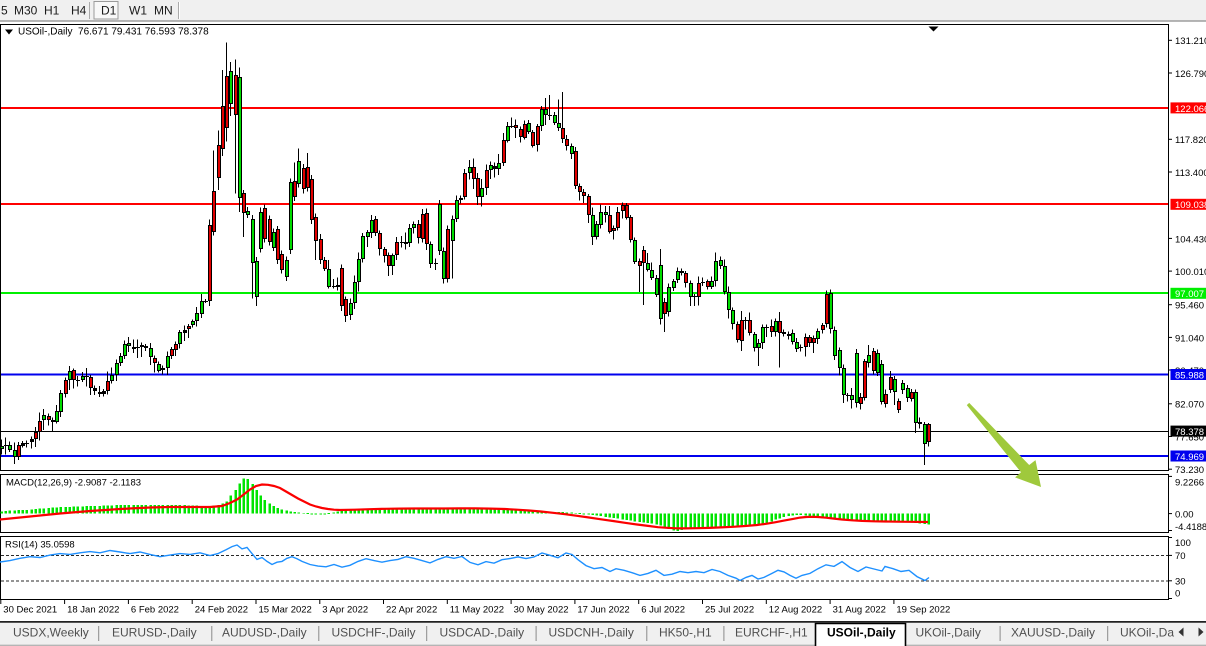  What do you see at coordinates (138, 11) in the screenshot?
I see `svg-text: W1` at bounding box center [138, 11].